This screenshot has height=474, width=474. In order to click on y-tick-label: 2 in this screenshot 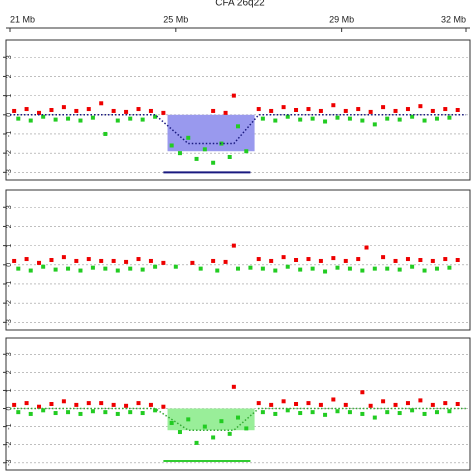, I will do `click(9, 372)`.